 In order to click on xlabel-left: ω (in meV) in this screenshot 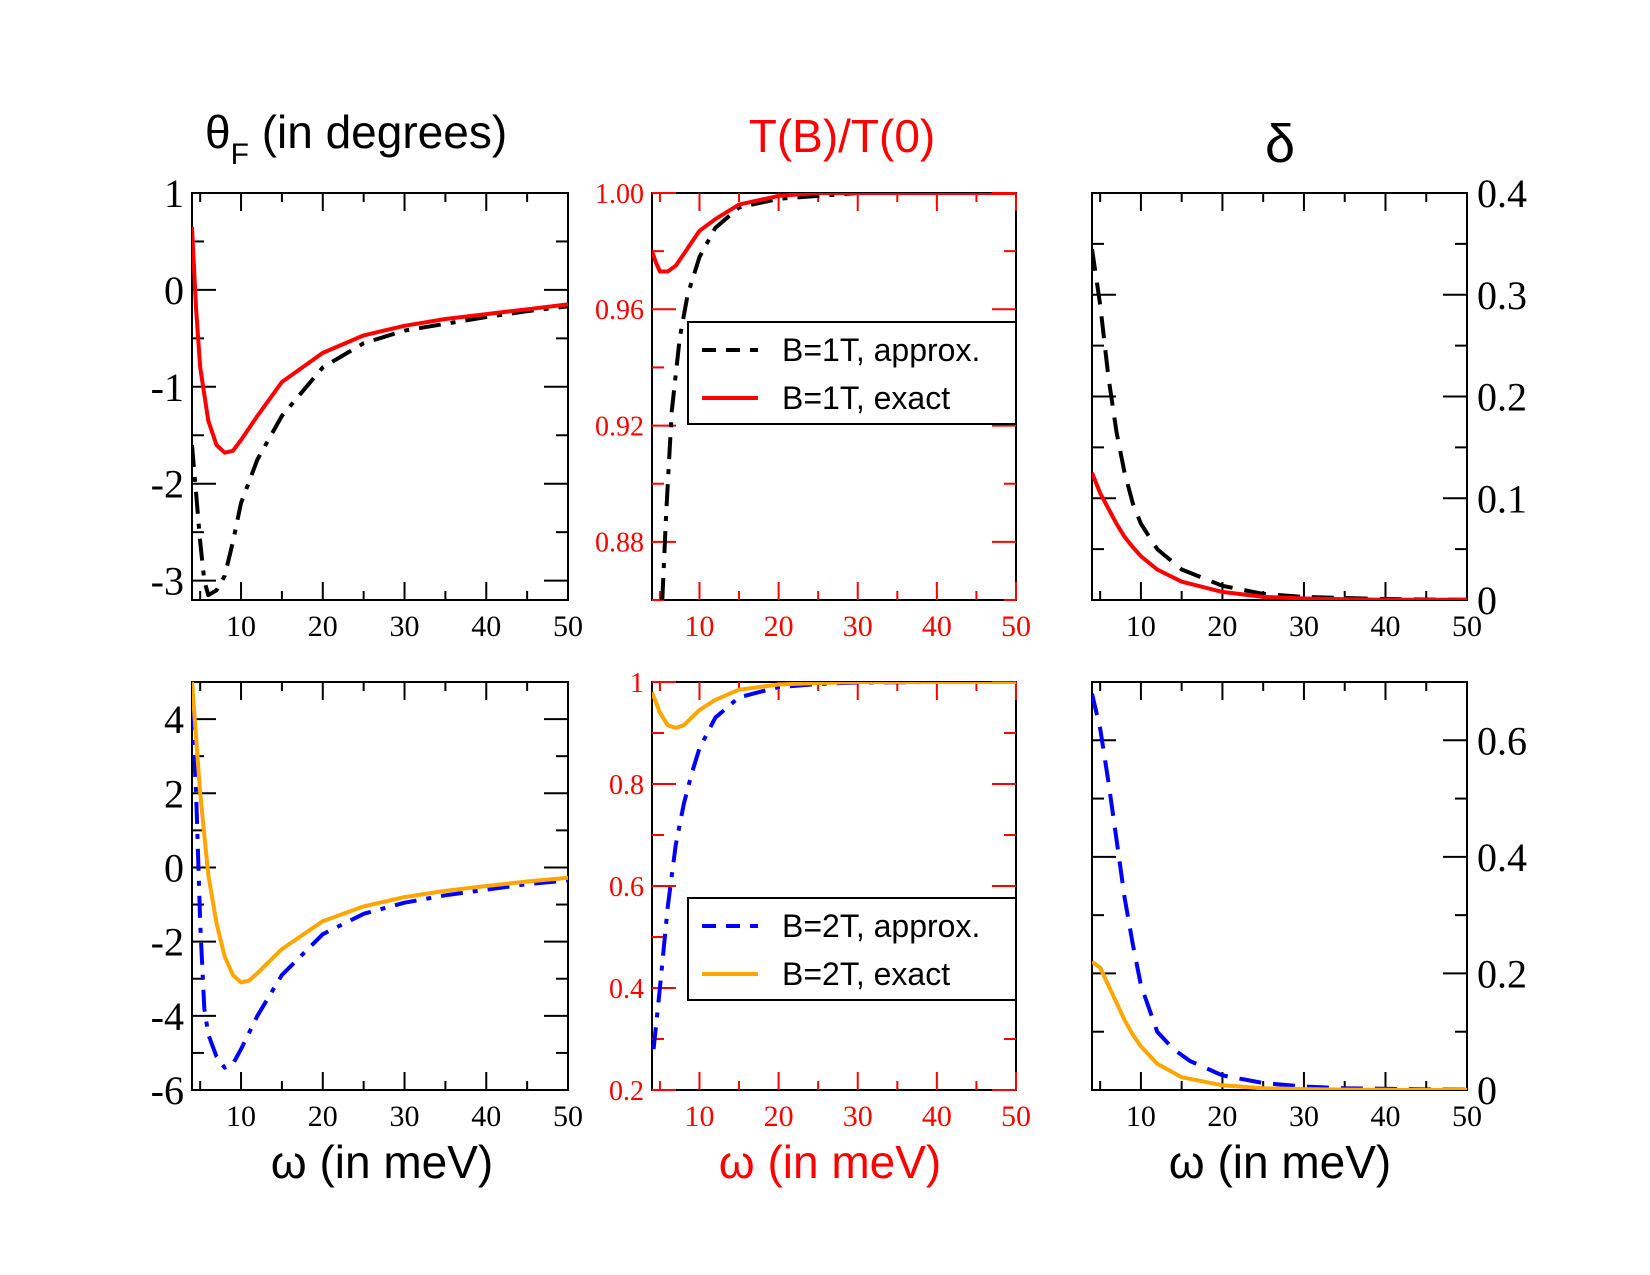, I will do `click(382, 1162)`.